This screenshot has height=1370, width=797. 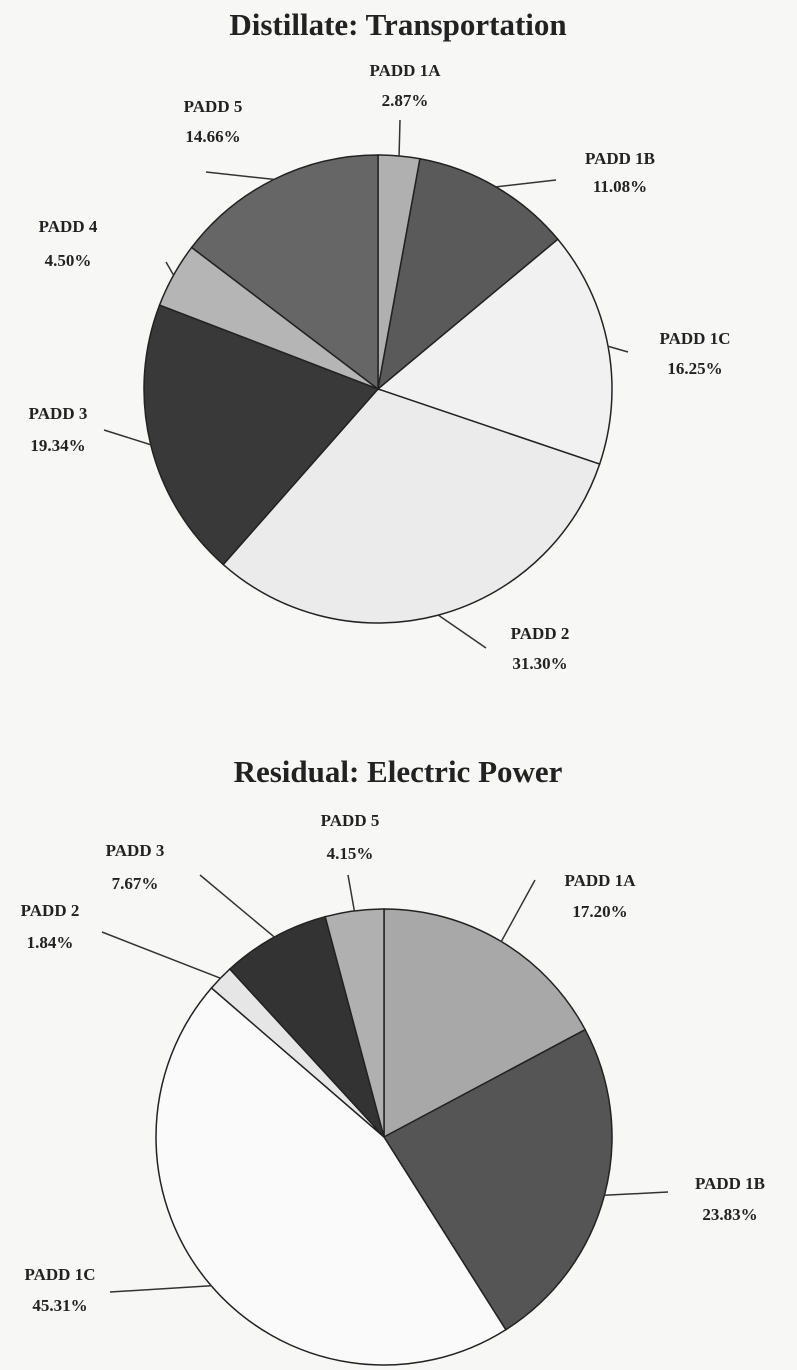 What do you see at coordinates (620, 186) in the screenshot?
I see `slice-value-label: 11.08%` at bounding box center [620, 186].